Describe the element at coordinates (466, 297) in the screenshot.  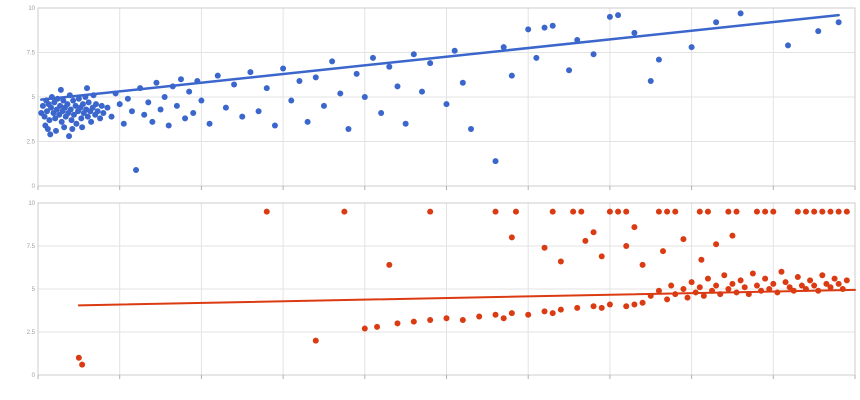
I see `trendline` at that location.